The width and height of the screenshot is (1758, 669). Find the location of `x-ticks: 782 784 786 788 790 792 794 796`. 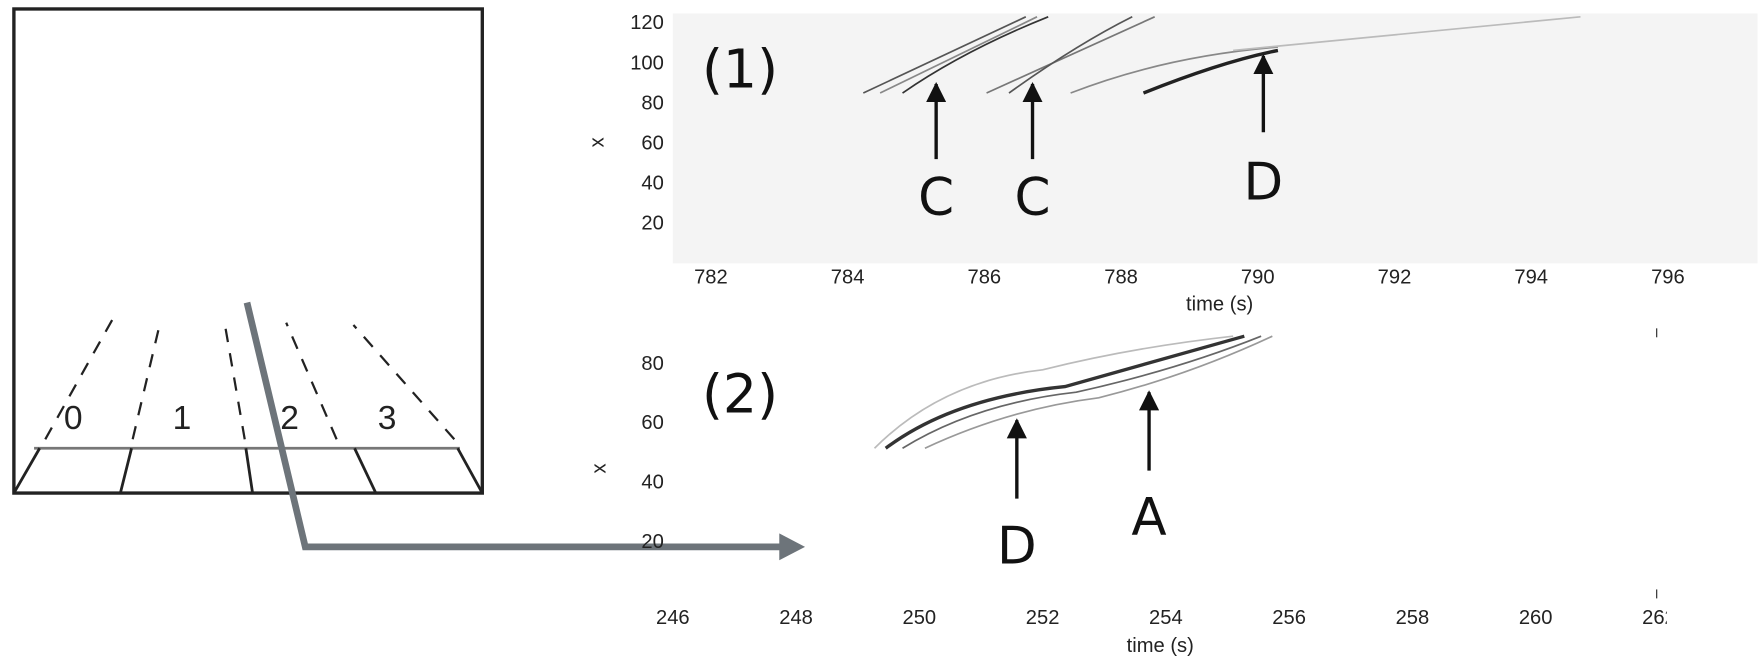

x-ticks: 782 784 786 788 790 792 794 796 is located at coordinates (1189, 278).